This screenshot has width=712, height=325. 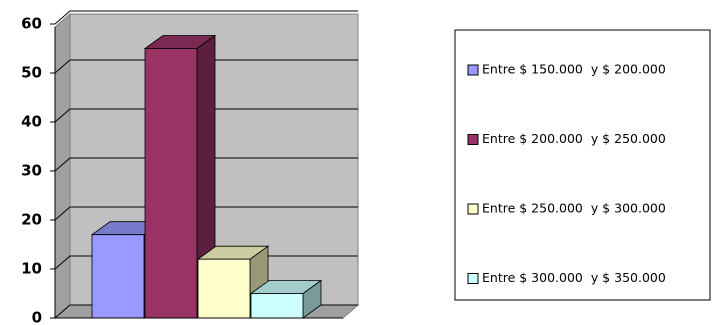 What do you see at coordinates (31, 269) in the screenshot?
I see `y-tick-label: 10` at bounding box center [31, 269].